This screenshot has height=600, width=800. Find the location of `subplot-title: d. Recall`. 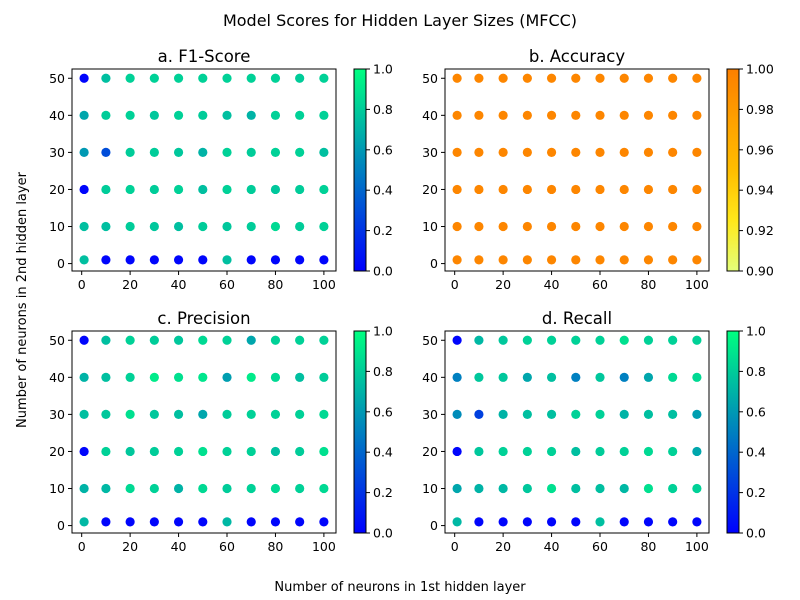

subplot-title: d. Recall is located at coordinates (577, 318).